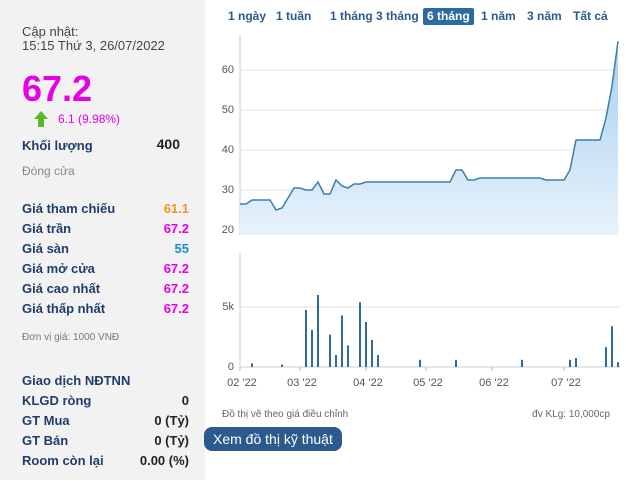 This screenshot has width=640, height=489. I want to click on volume-unit: đv KLg: 10,000cp, so click(571, 414).